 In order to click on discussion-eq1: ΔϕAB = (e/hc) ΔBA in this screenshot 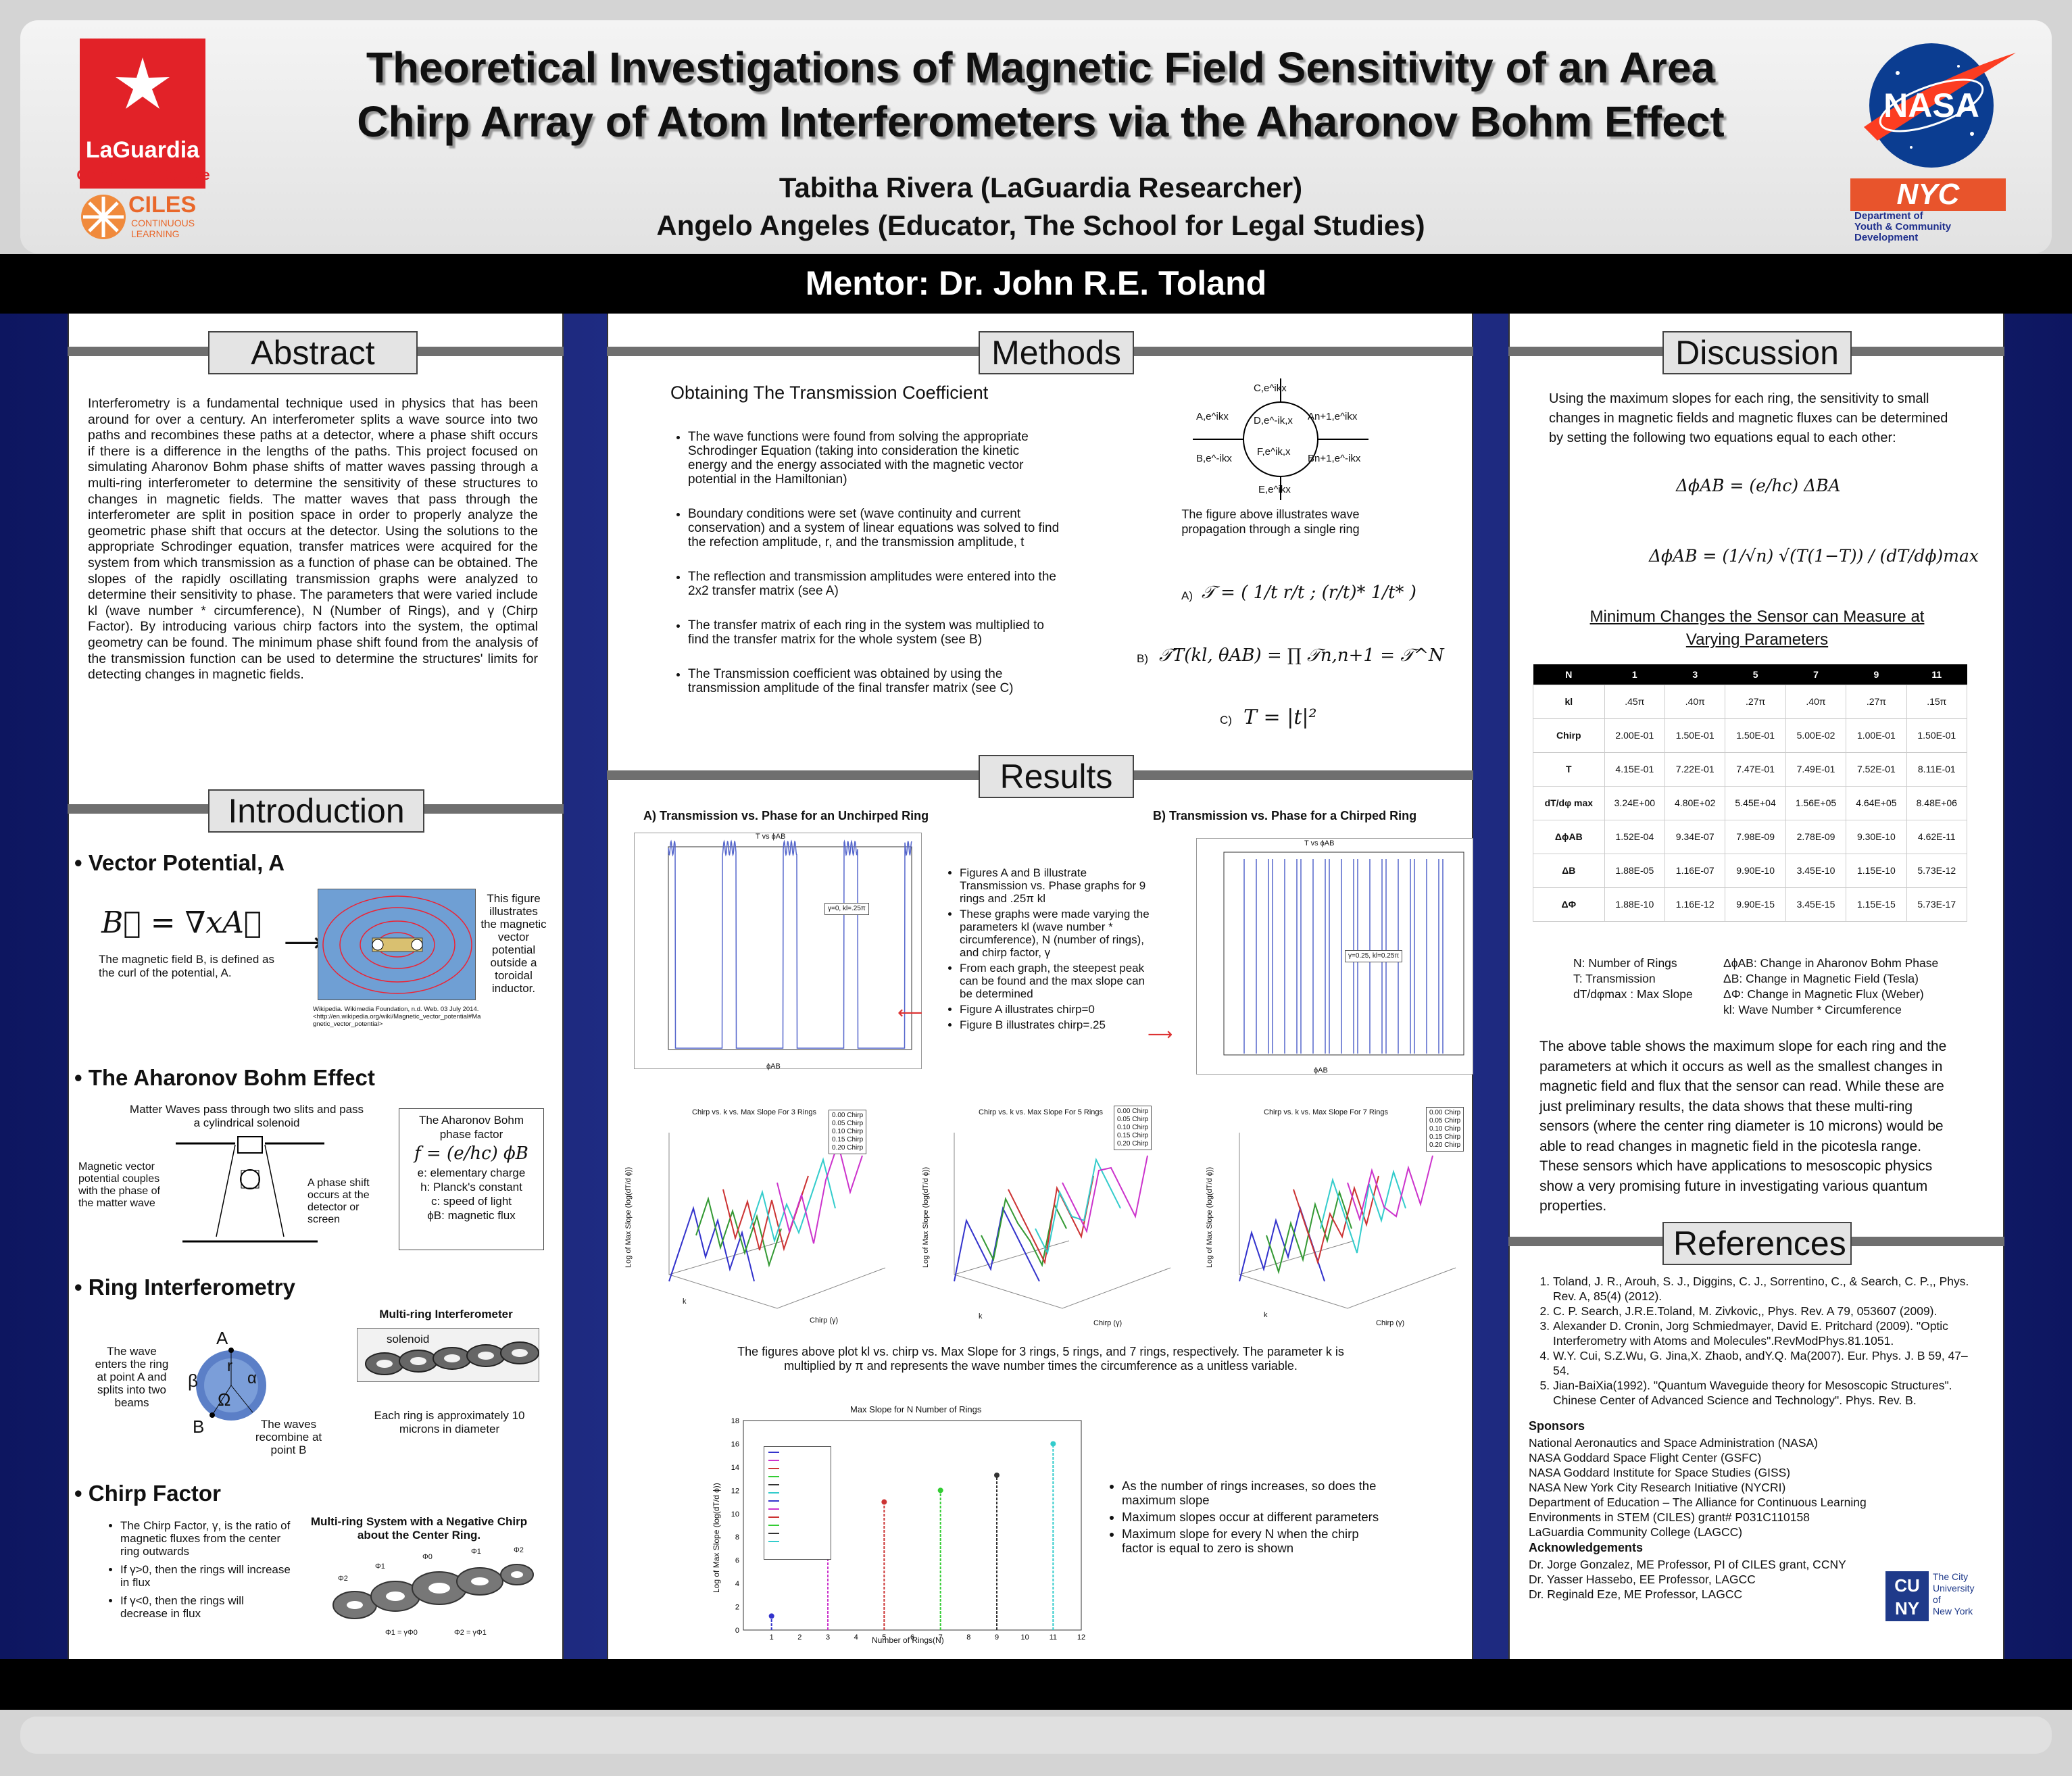, I will do `click(1758, 485)`.